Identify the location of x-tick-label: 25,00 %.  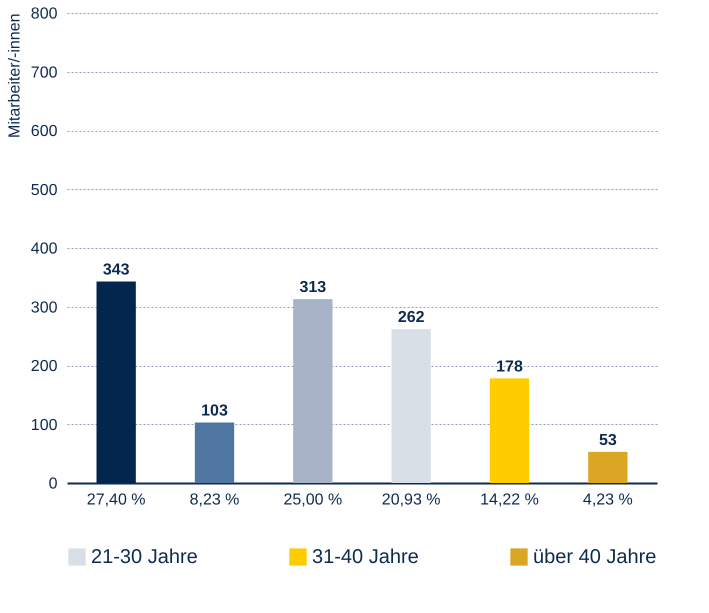
(312, 500).